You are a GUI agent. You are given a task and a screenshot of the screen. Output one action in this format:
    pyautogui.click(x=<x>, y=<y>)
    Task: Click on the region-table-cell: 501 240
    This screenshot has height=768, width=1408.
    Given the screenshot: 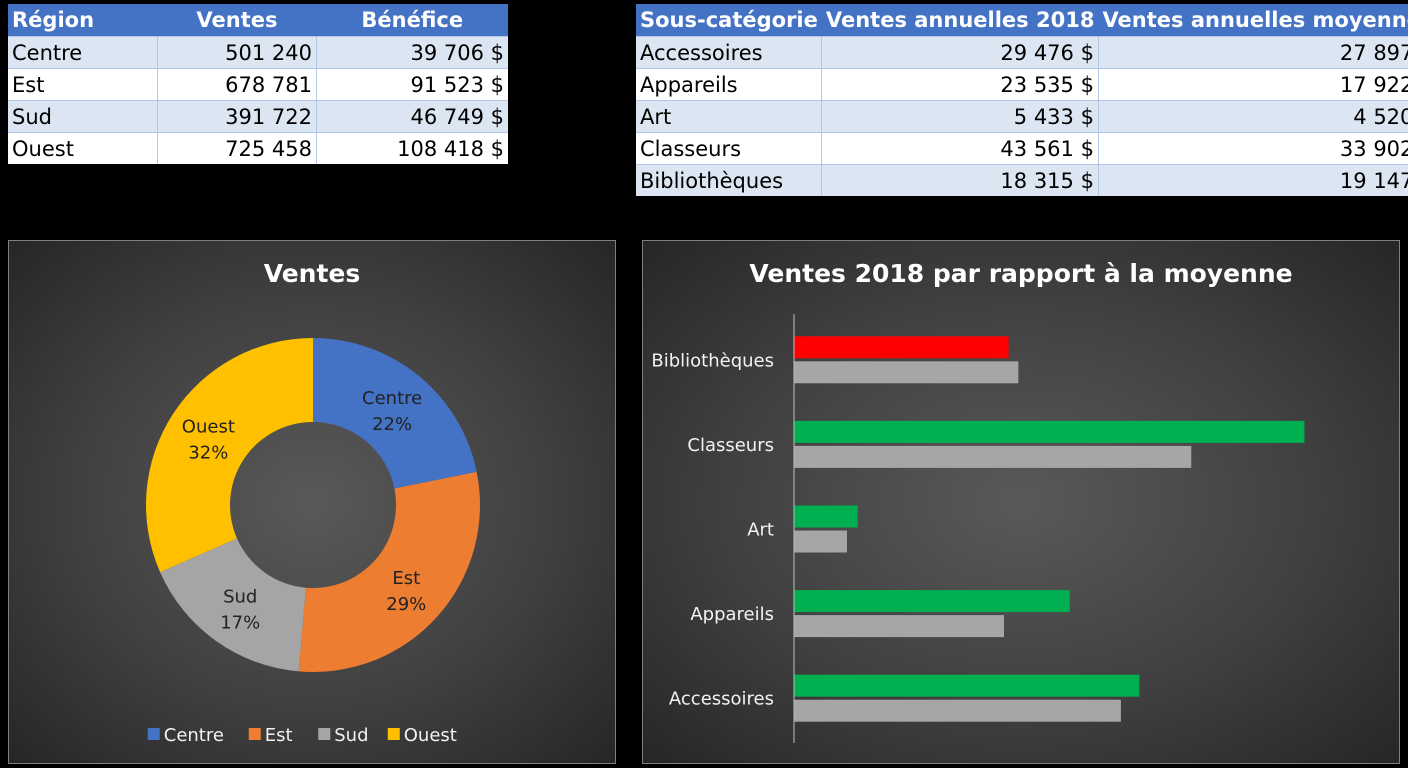 What is the action you would take?
    pyautogui.click(x=236, y=52)
    